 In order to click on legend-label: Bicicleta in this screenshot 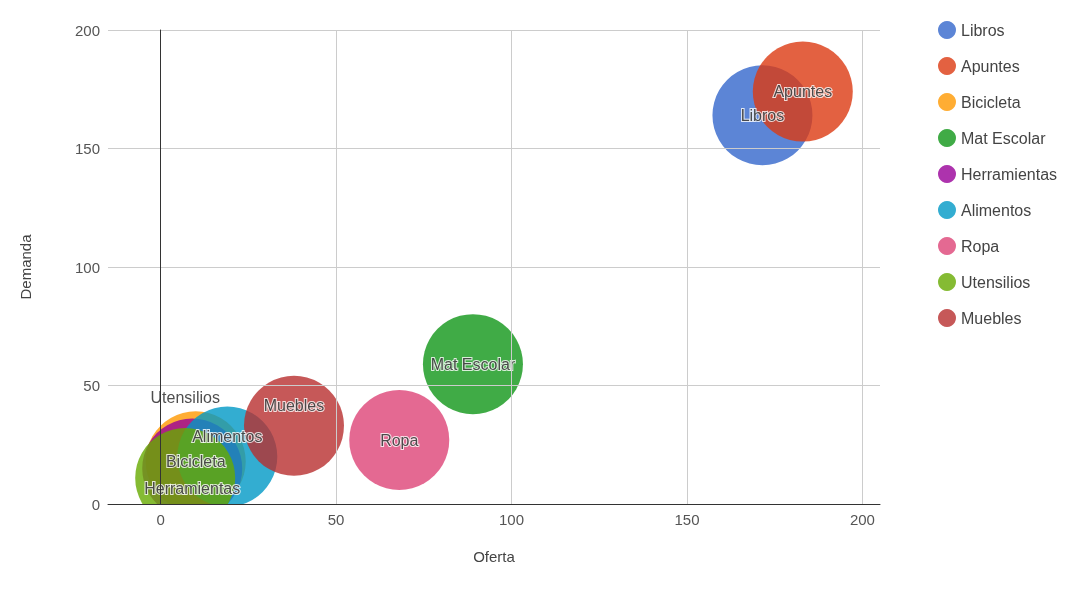, I will do `click(991, 102)`.